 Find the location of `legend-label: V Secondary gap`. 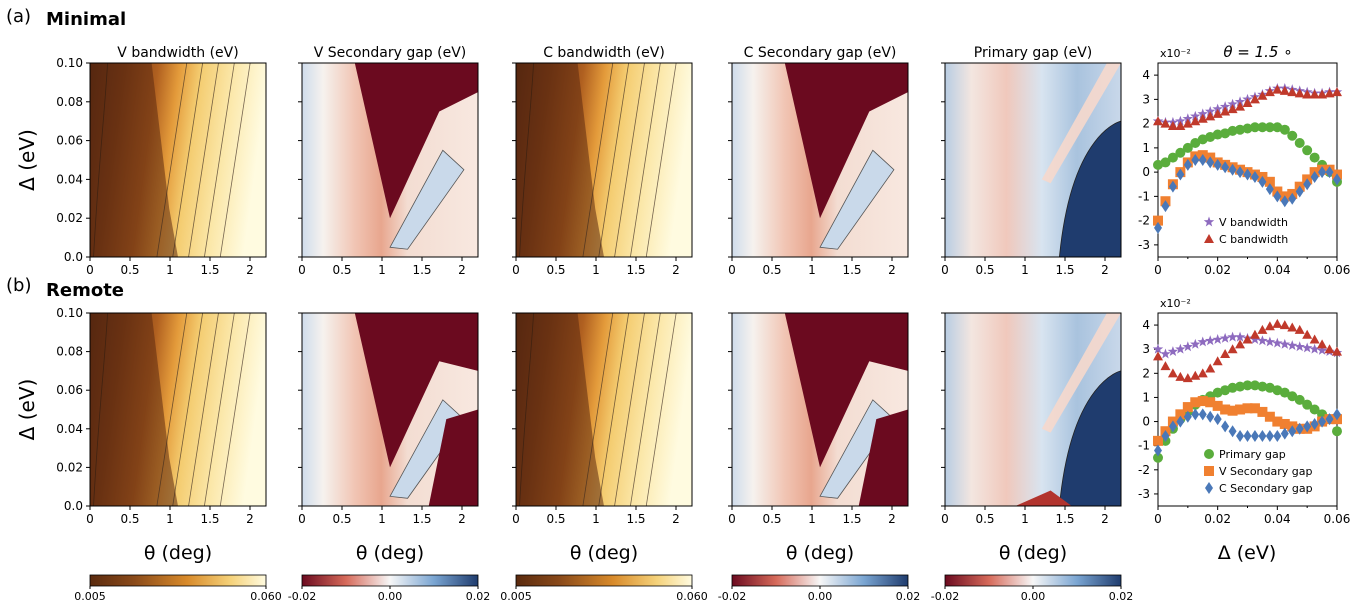

legend-label: V Secondary gap is located at coordinates (1265, 471).